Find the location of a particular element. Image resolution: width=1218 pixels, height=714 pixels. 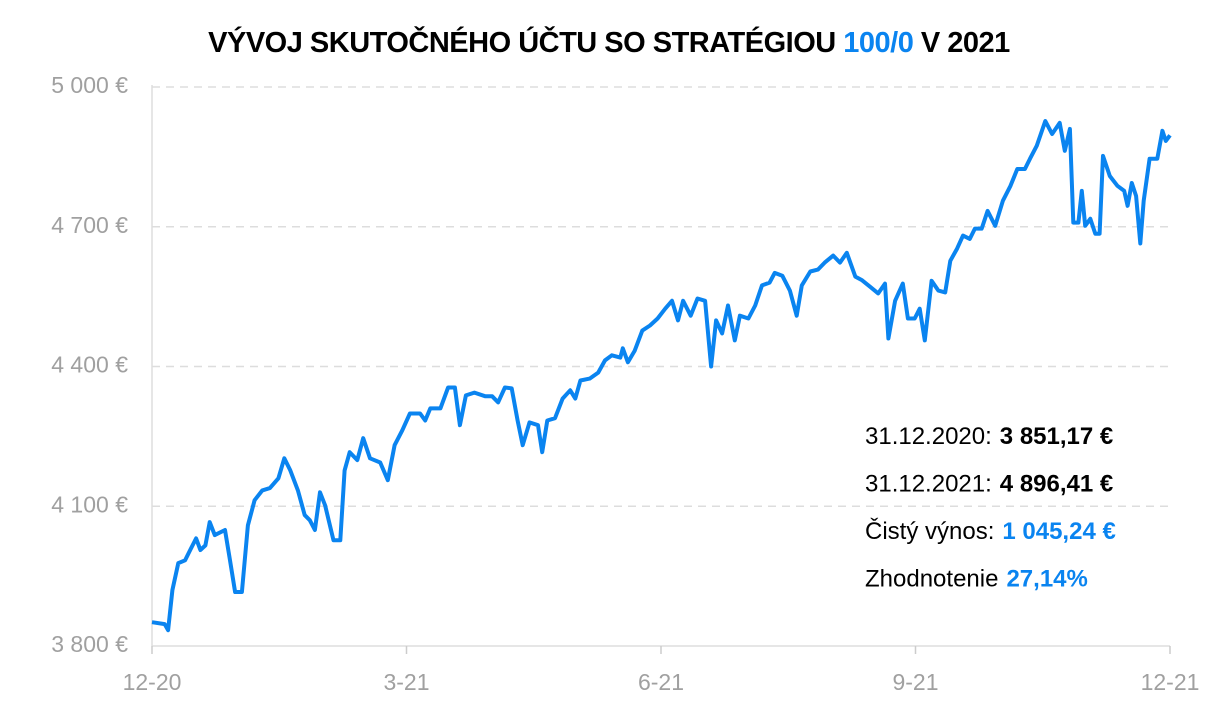

annotation-label: Čistý výnos: is located at coordinates (929, 531).